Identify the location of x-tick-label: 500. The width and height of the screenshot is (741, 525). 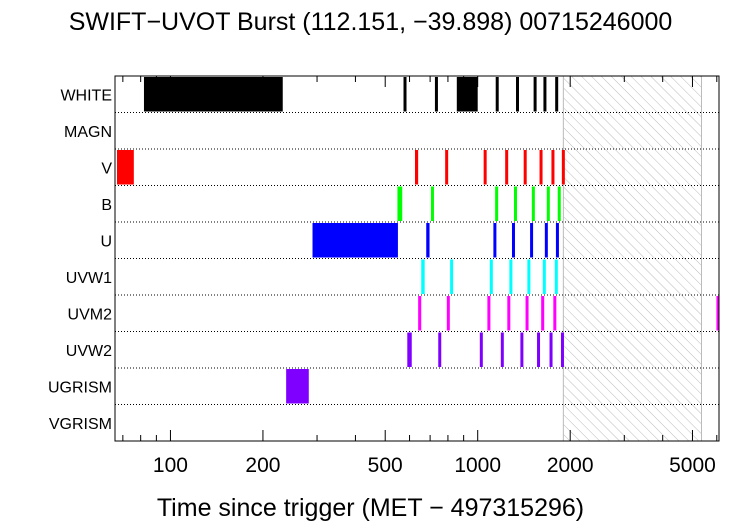
(385, 465).